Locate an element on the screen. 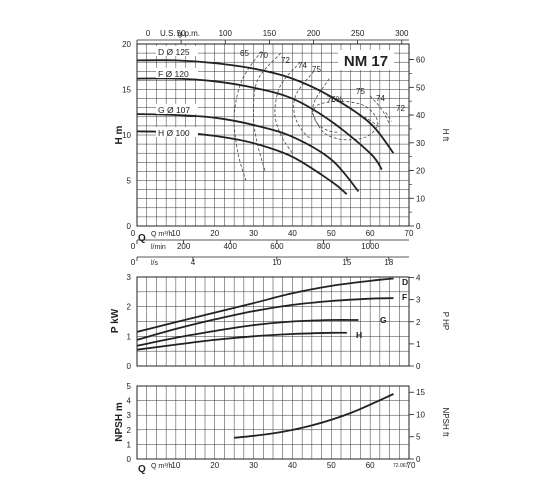  power-label-g: G is located at coordinates (383, 320).